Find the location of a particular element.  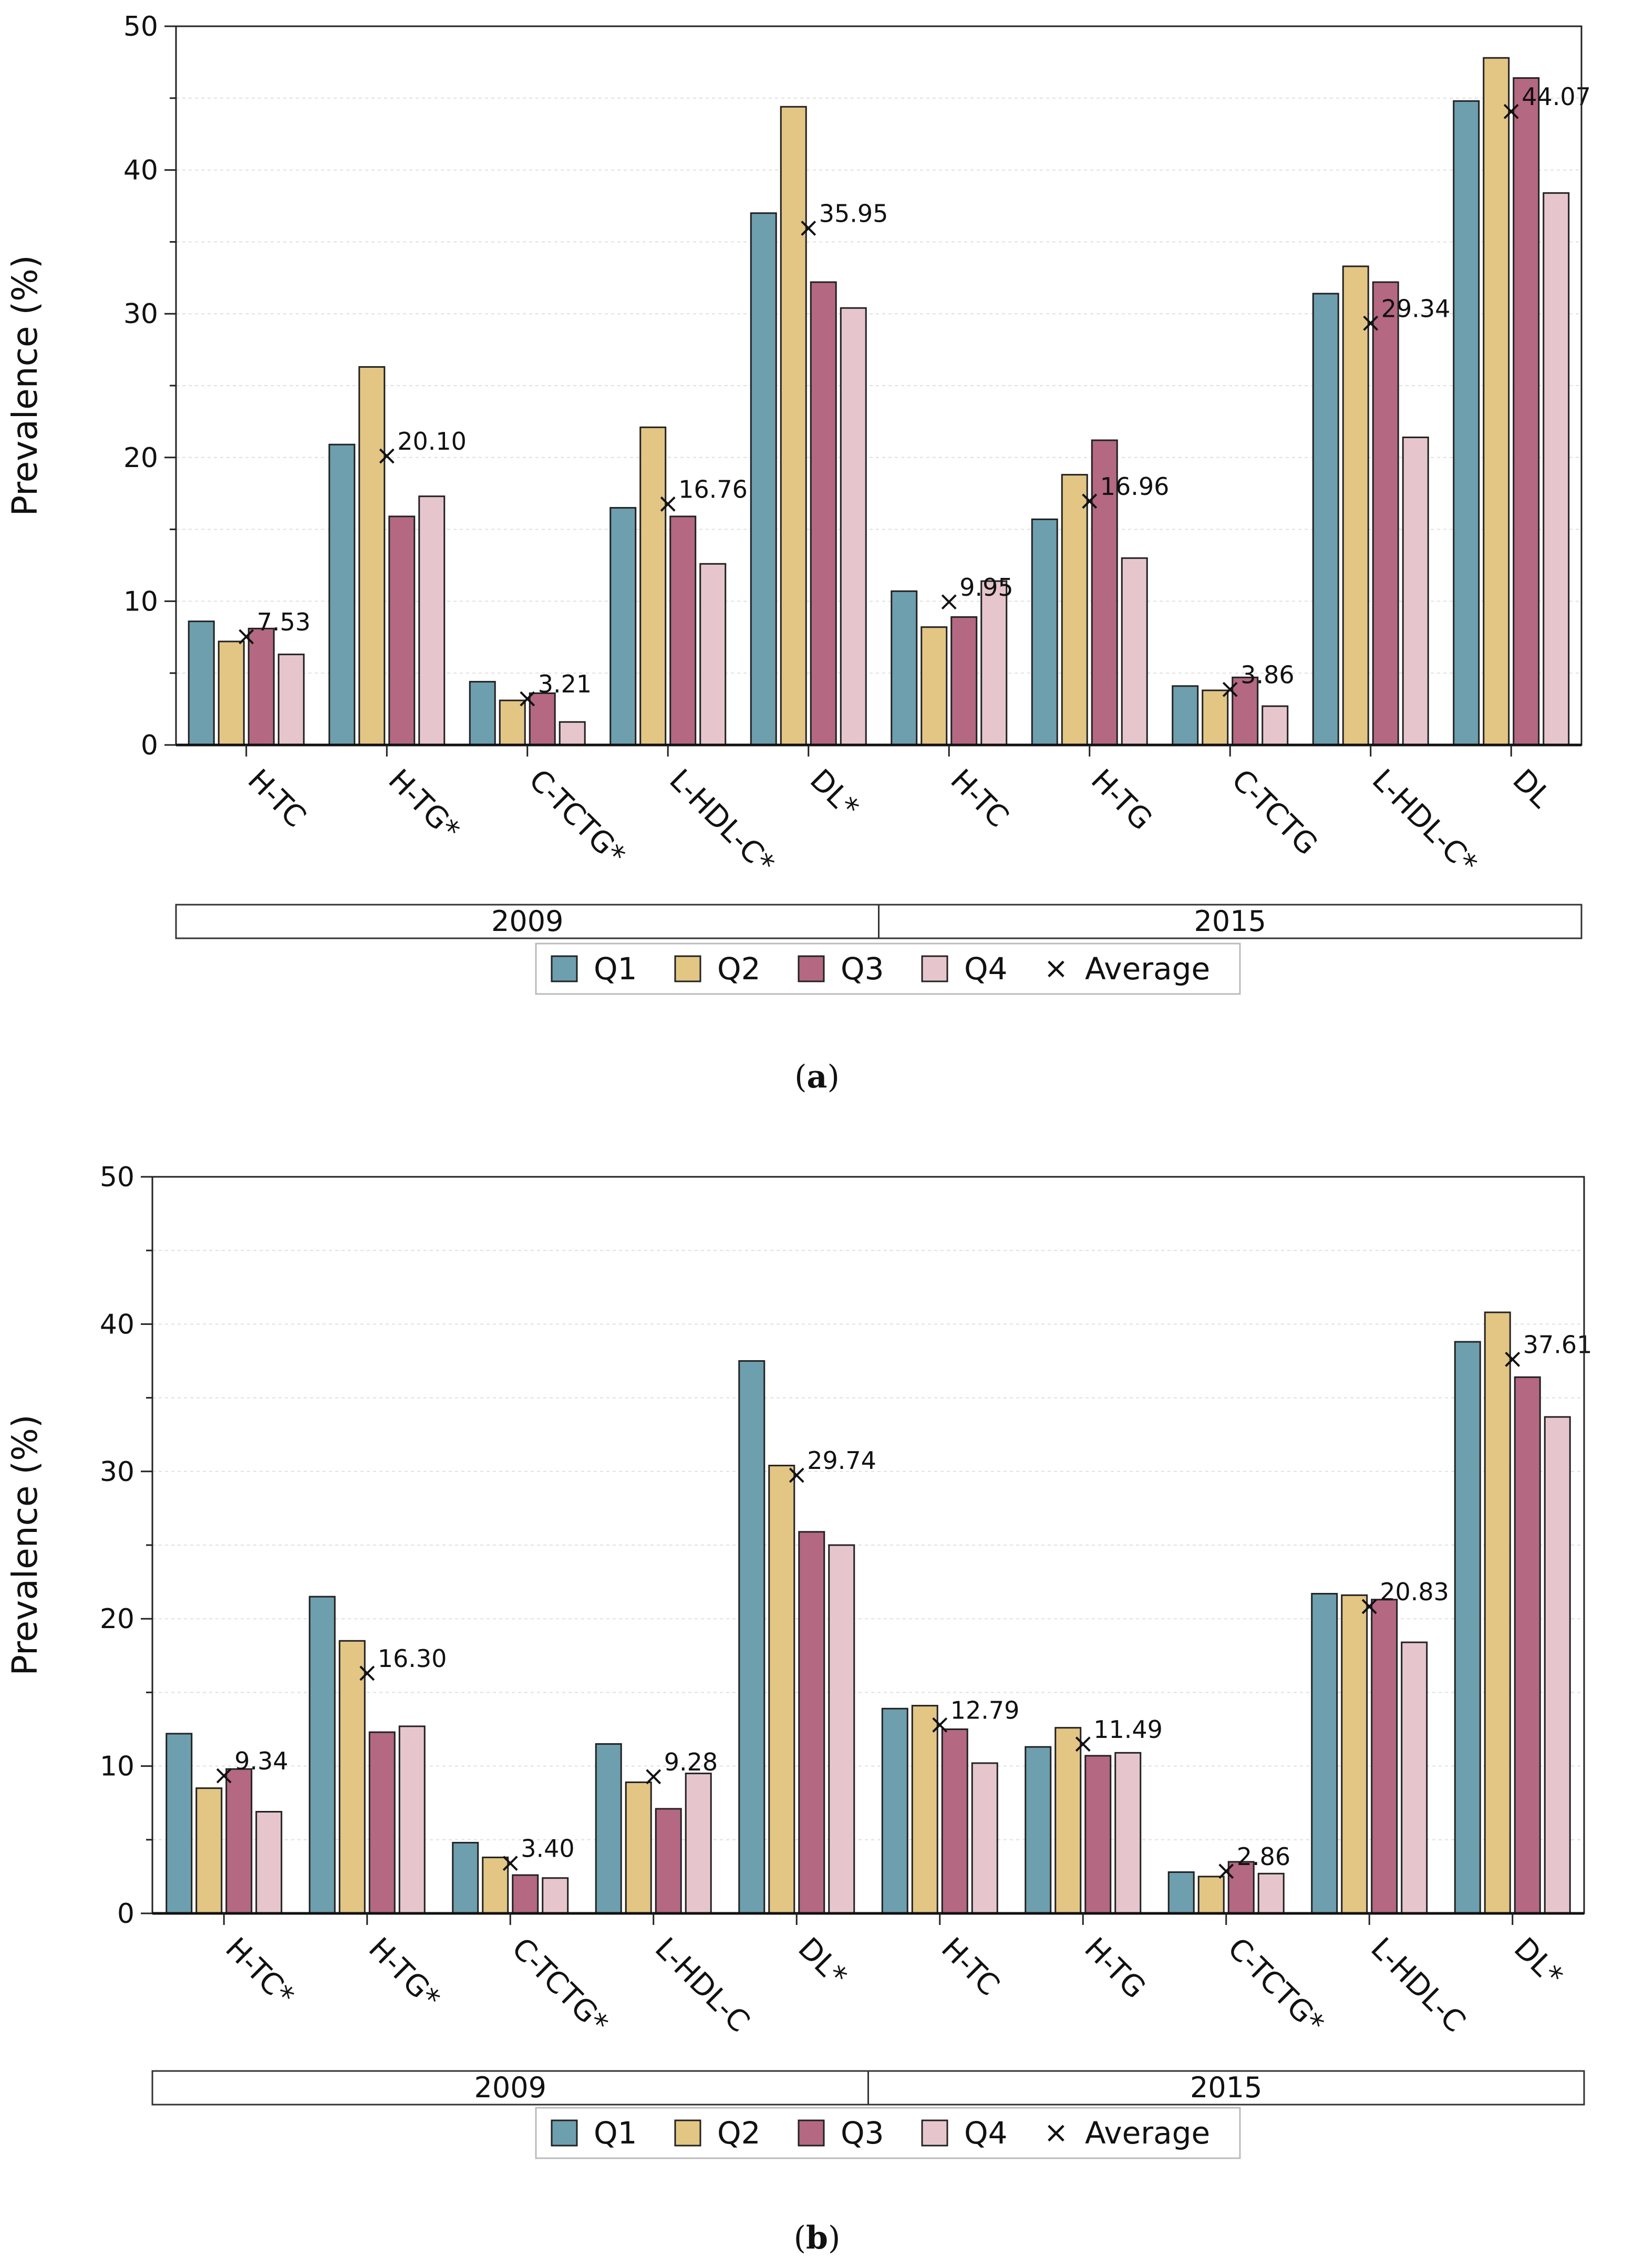

x-tick-label-1: H-TG* is located at coordinates (423, 805).